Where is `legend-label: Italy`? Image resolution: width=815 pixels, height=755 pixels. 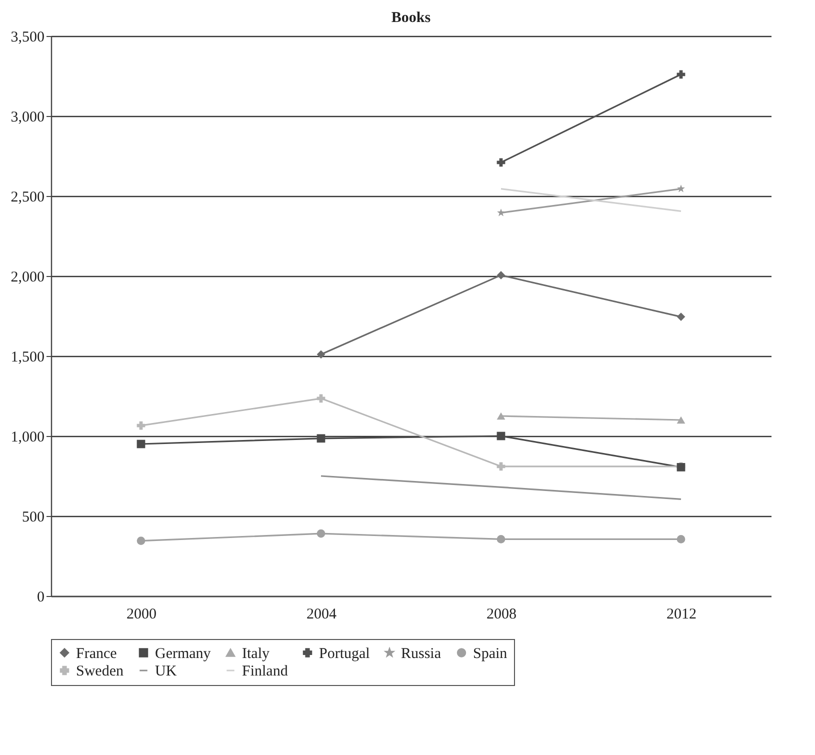
legend-label: Italy is located at coordinates (256, 654).